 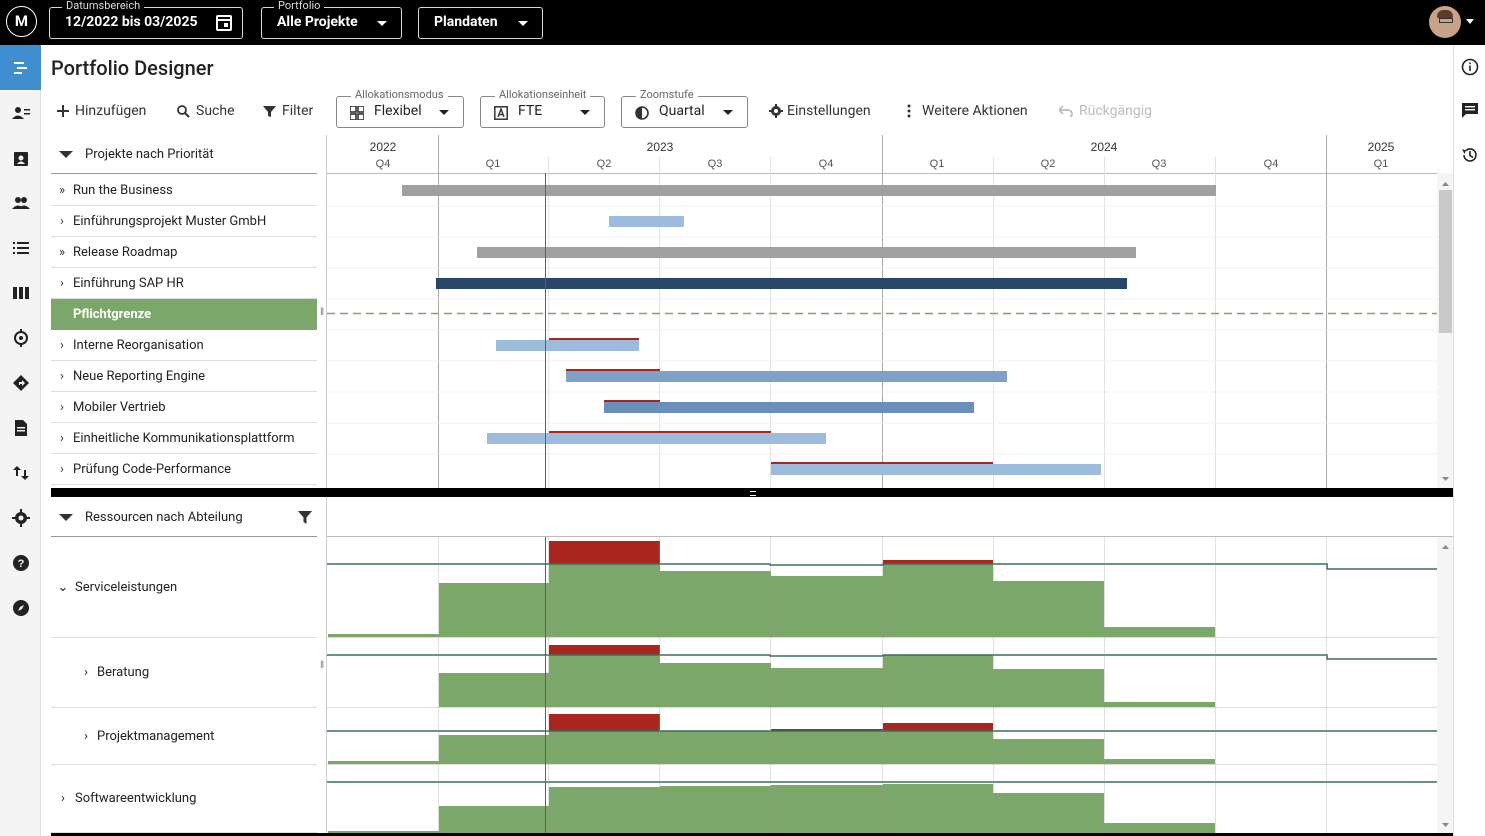 I want to click on alloc-unit-select: Allokationseinheit FTE, so click(x=542, y=108).